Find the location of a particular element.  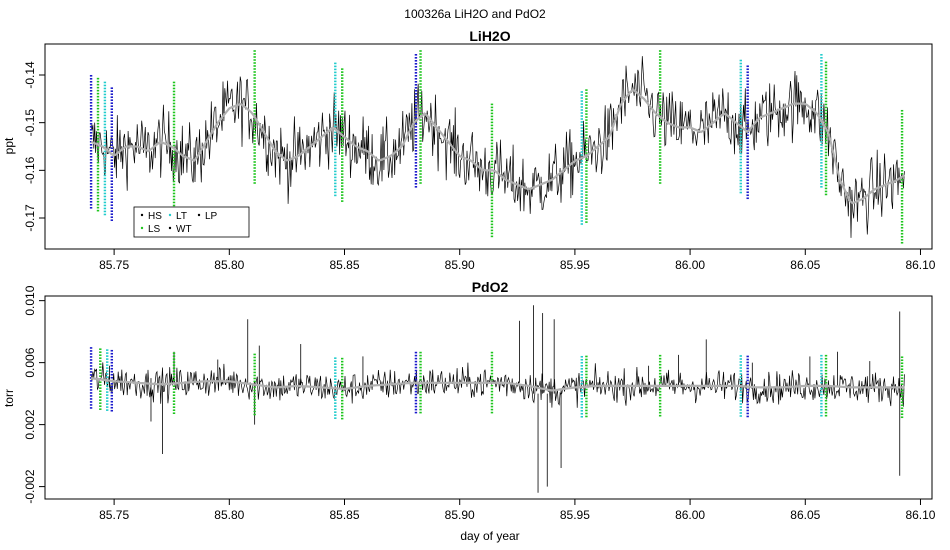

pdo2-y-axis: -0.002 0.002 0.006 0.010 is located at coordinates (34, 394).